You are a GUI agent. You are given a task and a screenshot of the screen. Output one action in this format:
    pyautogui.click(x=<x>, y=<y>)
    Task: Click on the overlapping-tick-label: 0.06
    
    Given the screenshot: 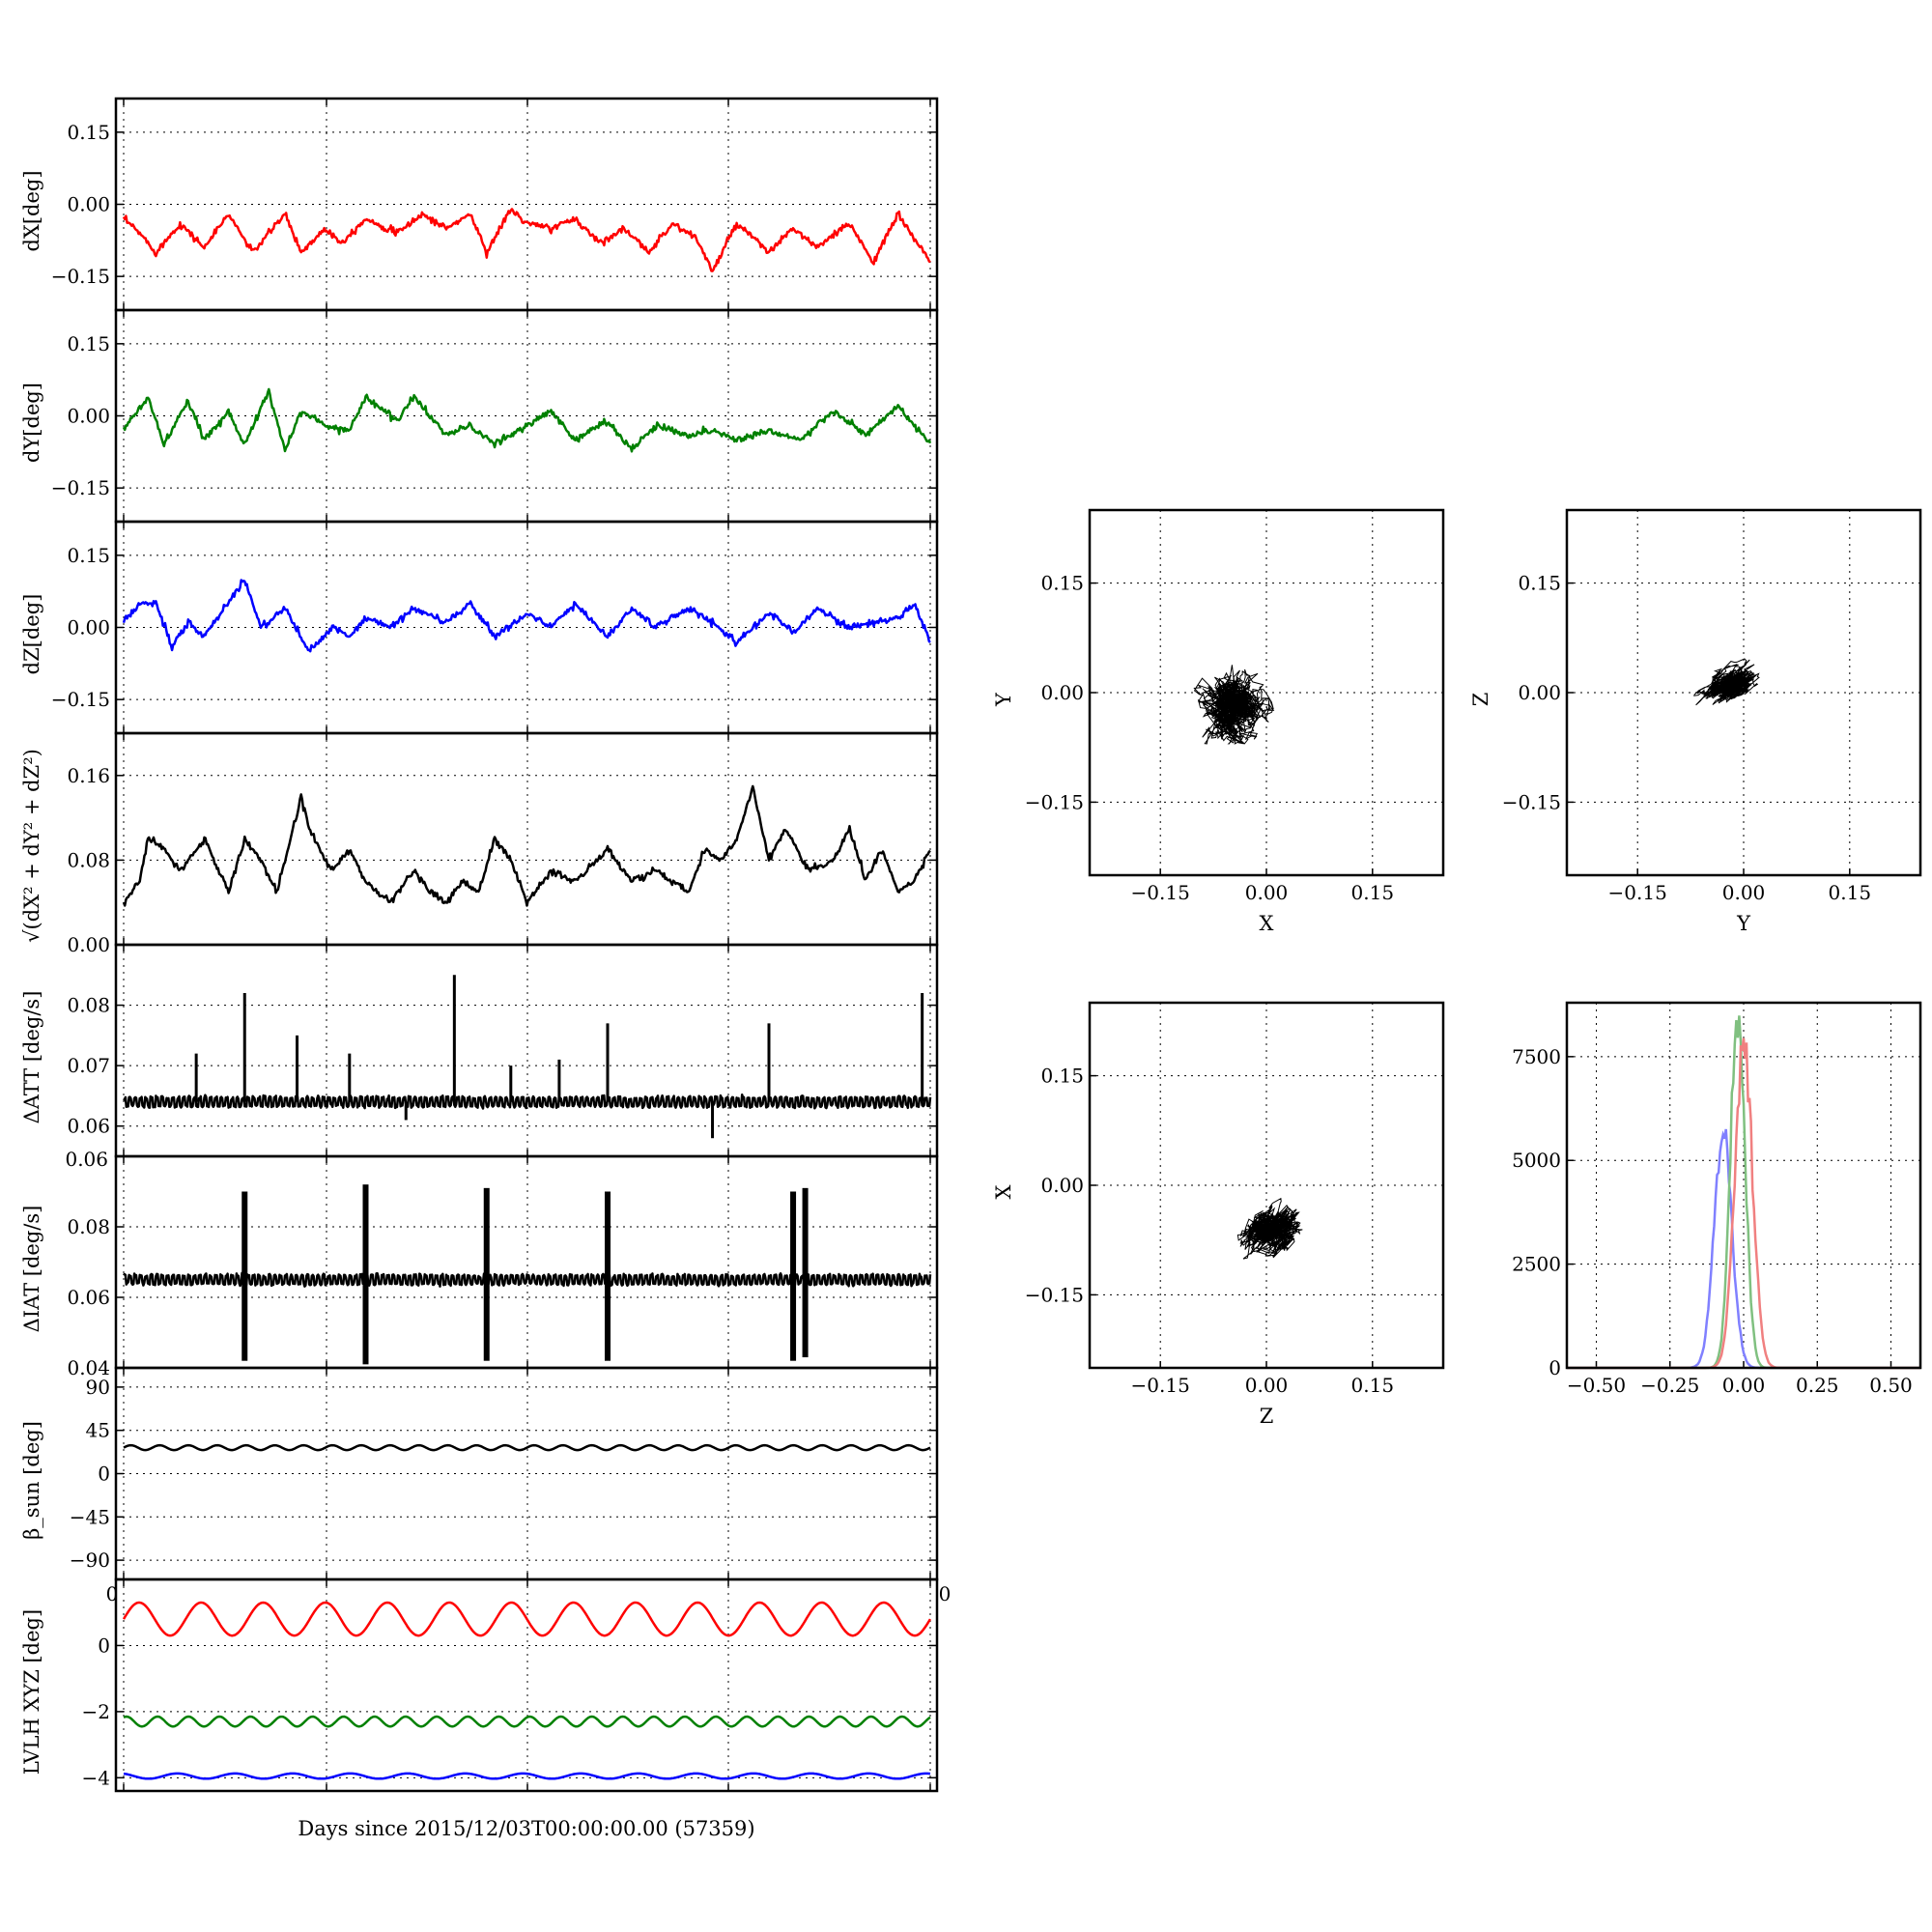 What is the action you would take?
    pyautogui.click(x=86, y=1159)
    